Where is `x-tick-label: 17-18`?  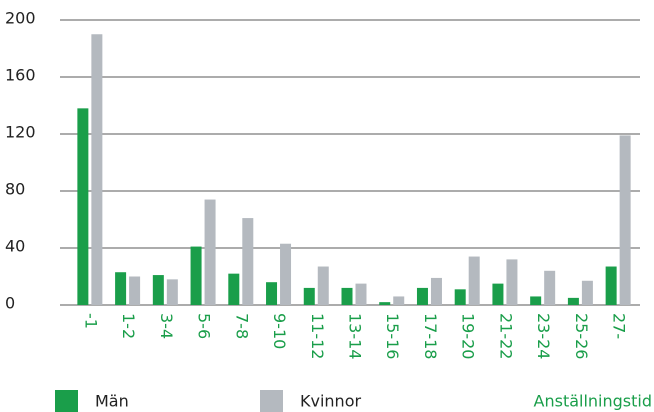 x-tick-label: 17-18 is located at coordinates (430, 336).